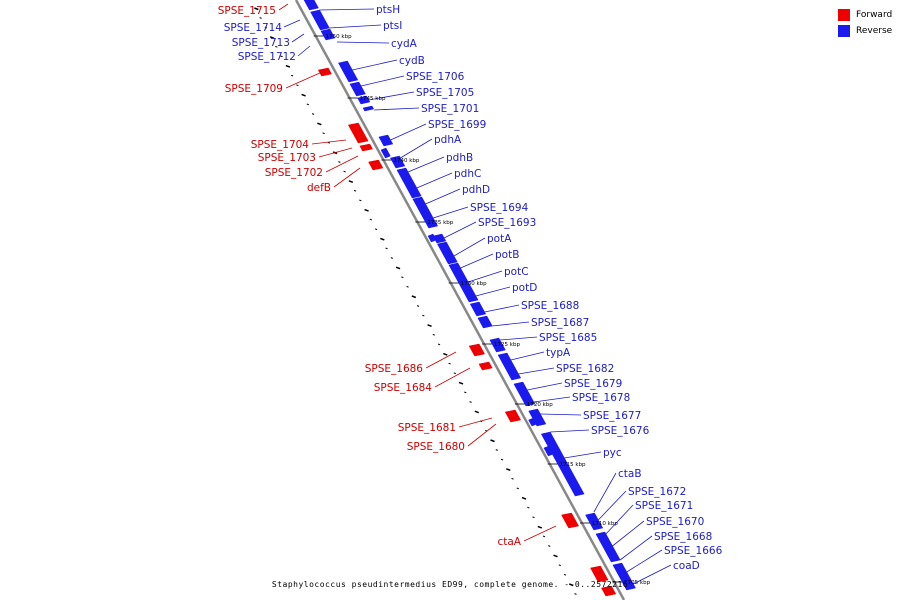 The image size is (900, 600). Describe the element at coordinates (388, 10) in the screenshot. I see `reverse-gene-label: ptsH` at that location.